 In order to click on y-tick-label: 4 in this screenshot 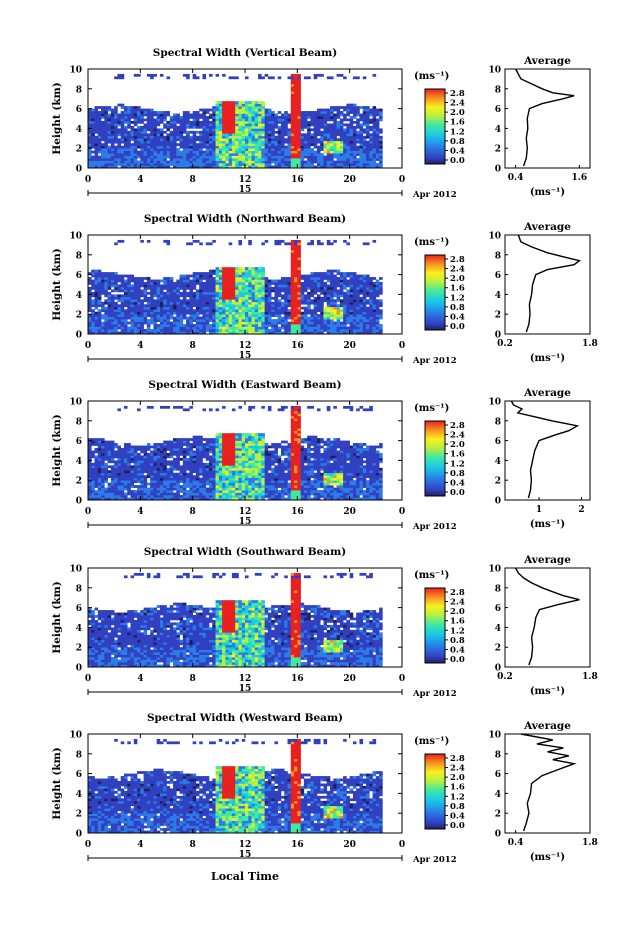, I will do `click(79, 462)`.